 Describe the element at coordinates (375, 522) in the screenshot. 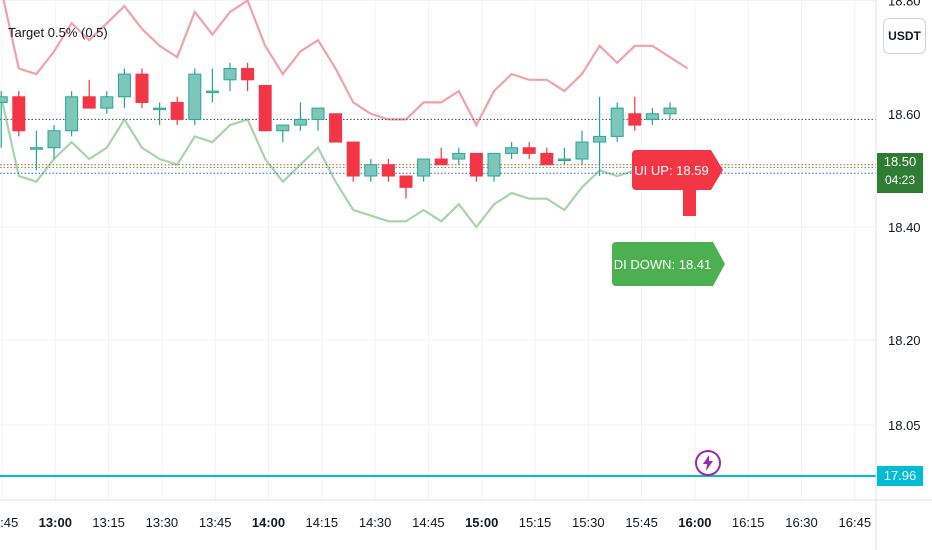

I see `x-tick-label: 14:30` at that location.